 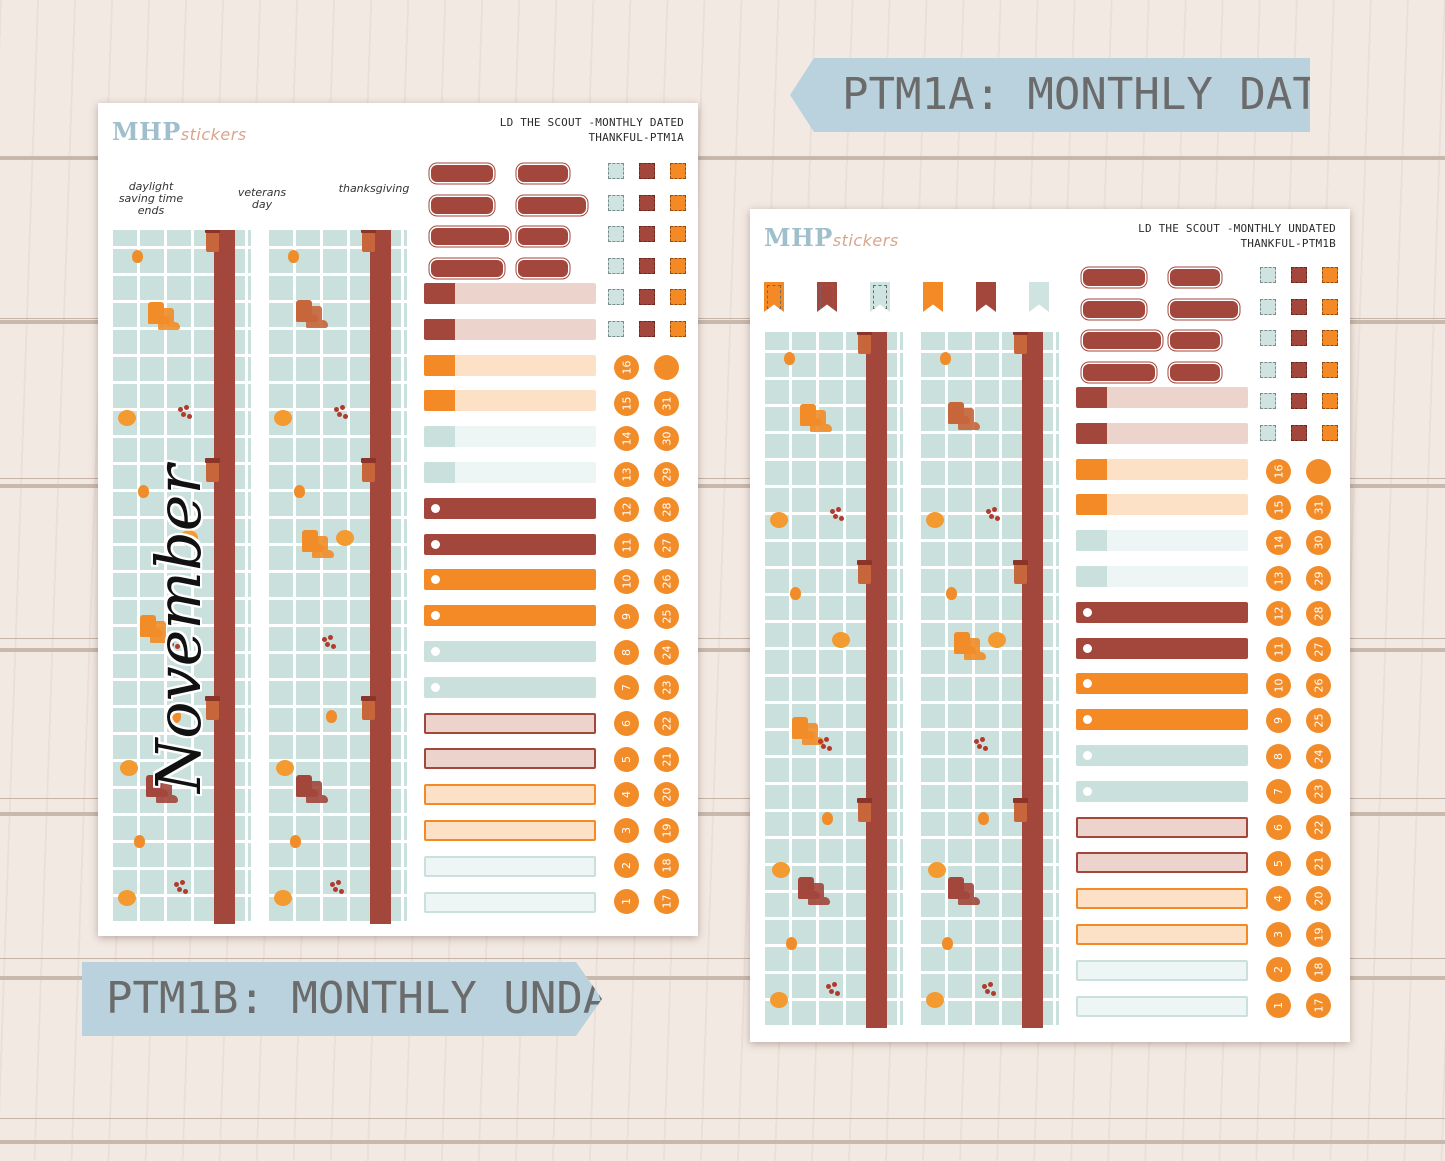 I want to click on holiday-label: veterans day, so click(x=262, y=198).